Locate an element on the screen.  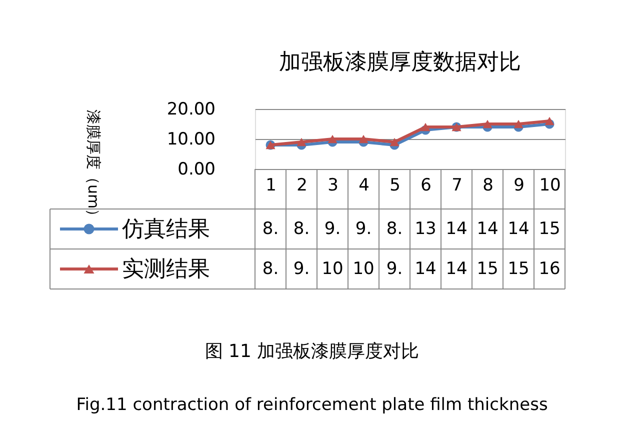
legend-label: 实测结果 is located at coordinates (166, 269).